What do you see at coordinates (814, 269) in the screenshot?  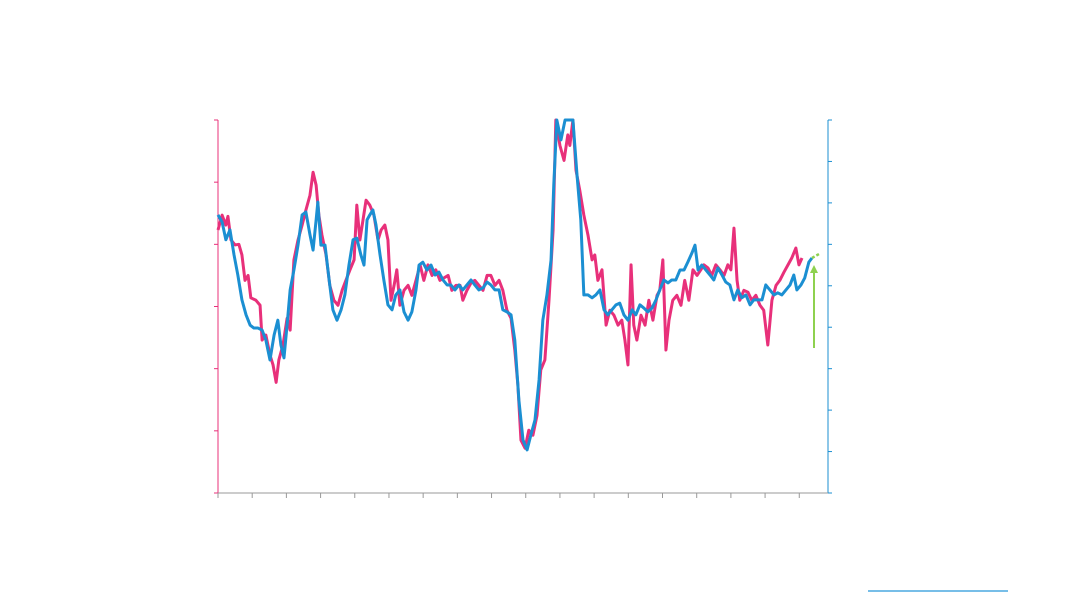 I see `arrow-head` at bounding box center [814, 269].